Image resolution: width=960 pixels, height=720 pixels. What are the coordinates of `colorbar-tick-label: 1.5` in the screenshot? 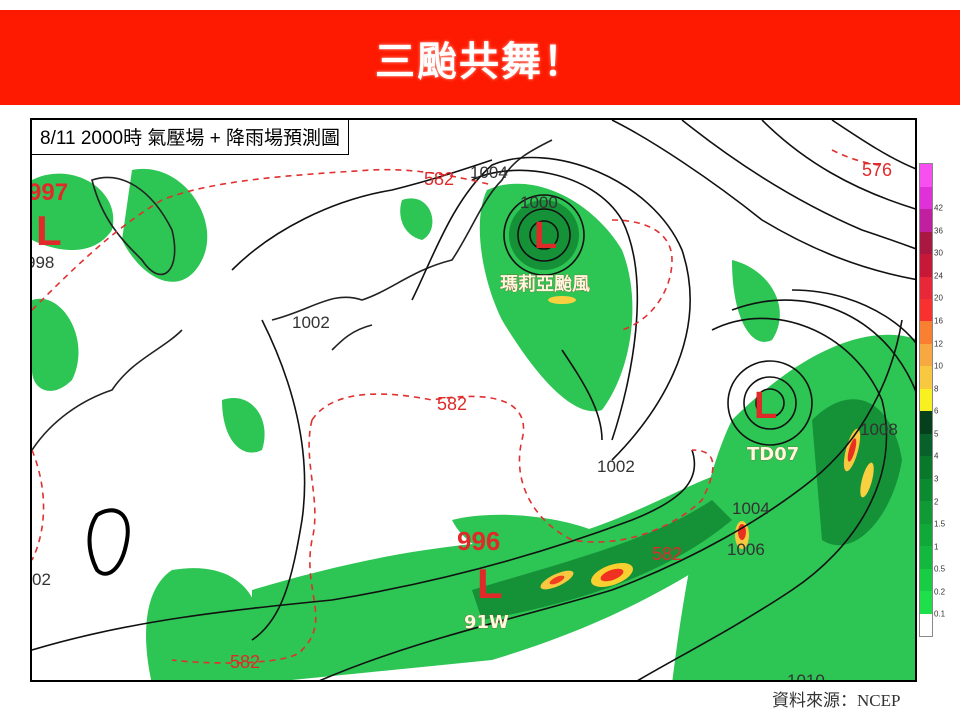 It's located at (940, 524).